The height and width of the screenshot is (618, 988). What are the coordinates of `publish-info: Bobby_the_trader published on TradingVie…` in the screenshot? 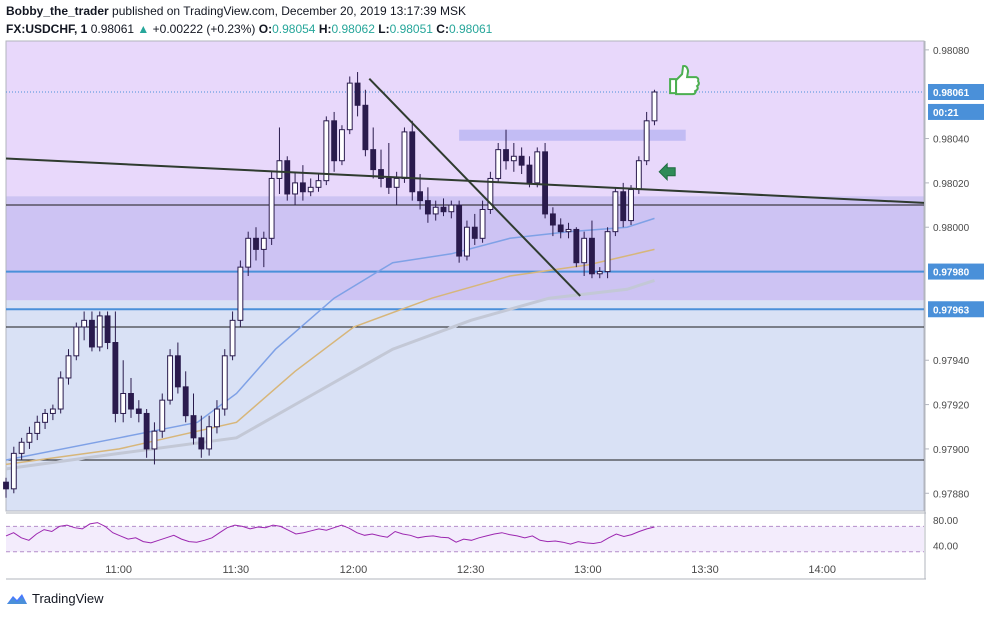 It's located at (236, 11).